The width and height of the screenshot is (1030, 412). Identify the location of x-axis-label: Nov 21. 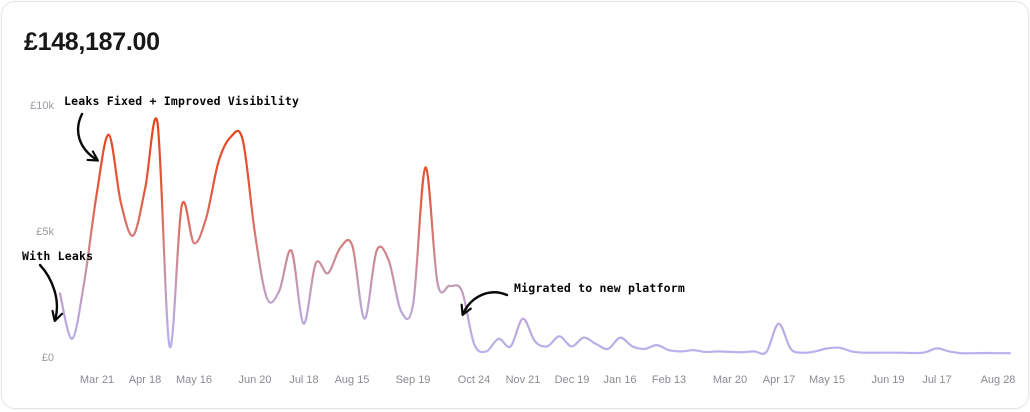
(523, 380).